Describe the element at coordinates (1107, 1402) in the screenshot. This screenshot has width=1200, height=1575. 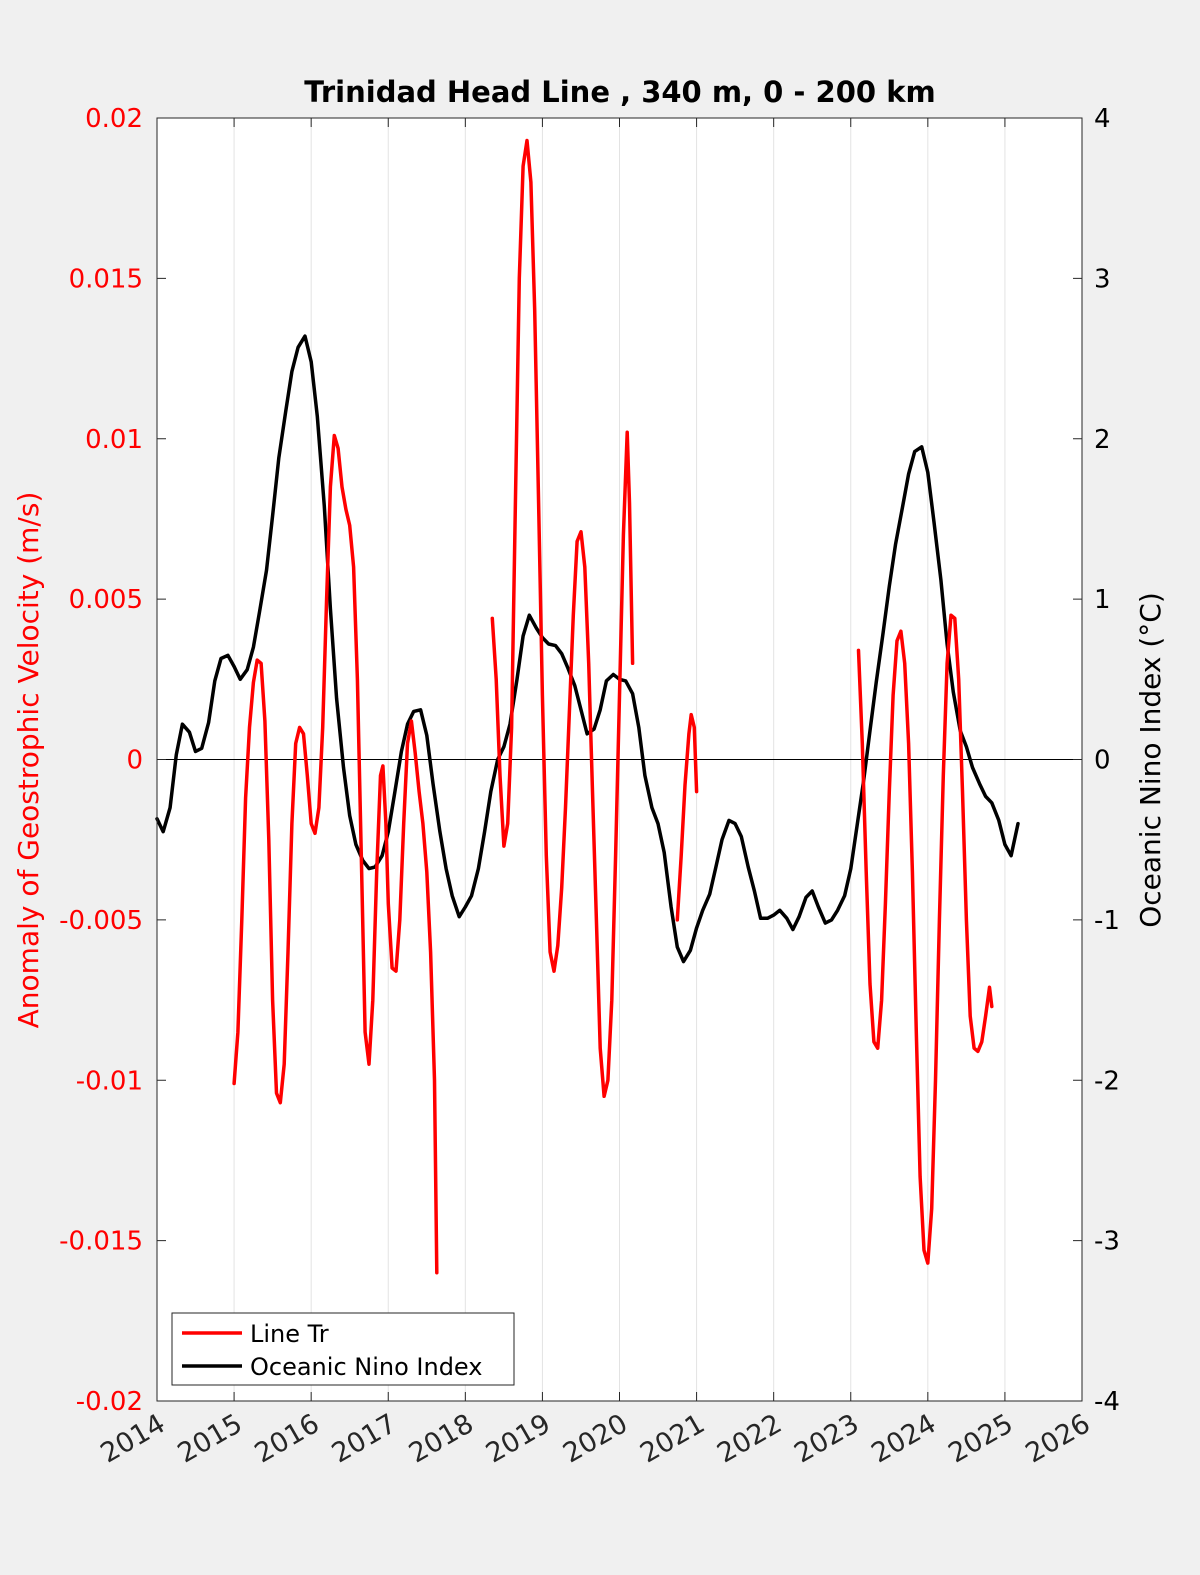
I see `right-y-tick-label-0: -4` at that location.